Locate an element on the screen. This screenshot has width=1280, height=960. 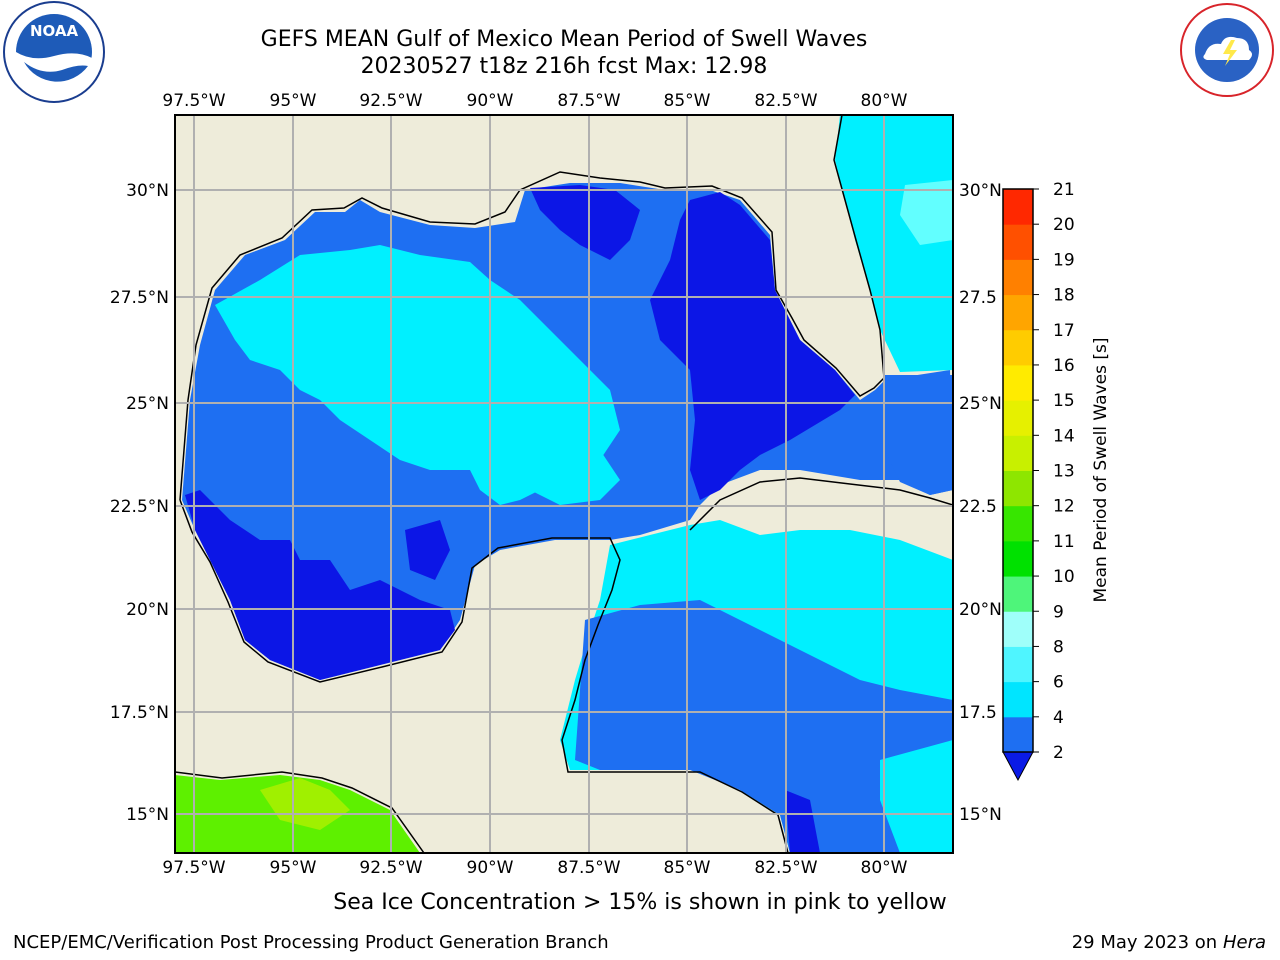
footer-host: Hera is located at coordinates (1244, 942).